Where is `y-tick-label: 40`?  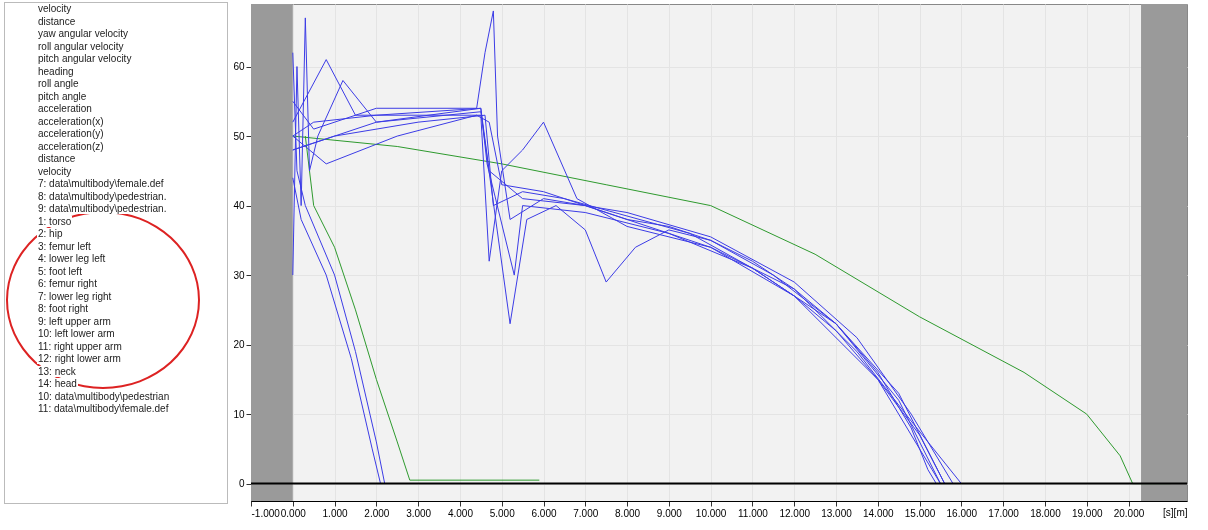 y-tick-label: 40 is located at coordinates (239, 206).